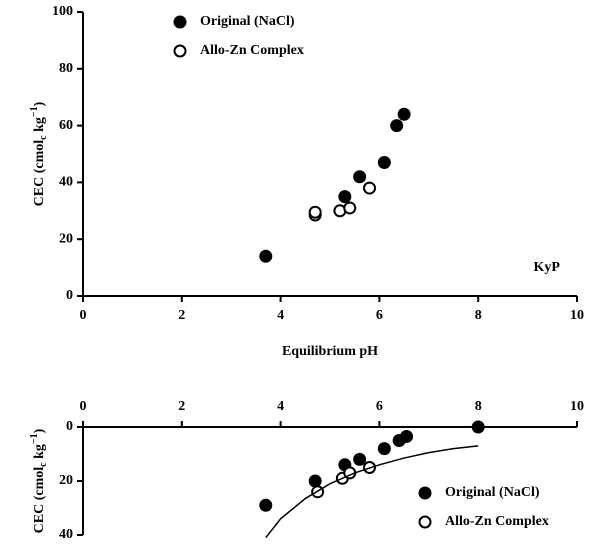 Image resolution: width=595 pixels, height=550 pixels. Describe the element at coordinates (66, 68) in the screenshot. I see `y-tick-label: 80` at that location.